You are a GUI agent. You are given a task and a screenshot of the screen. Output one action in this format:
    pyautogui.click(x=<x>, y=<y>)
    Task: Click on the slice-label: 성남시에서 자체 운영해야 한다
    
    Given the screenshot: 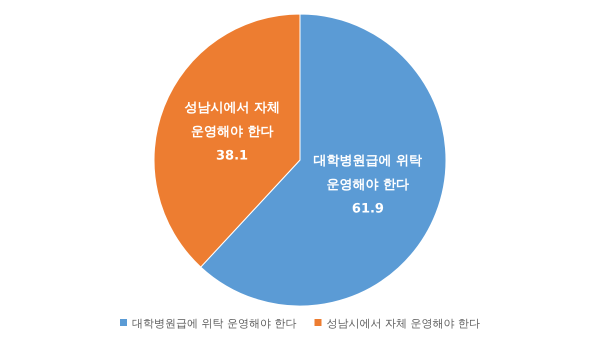 What is the action you would take?
    pyautogui.click(x=232, y=120)
    